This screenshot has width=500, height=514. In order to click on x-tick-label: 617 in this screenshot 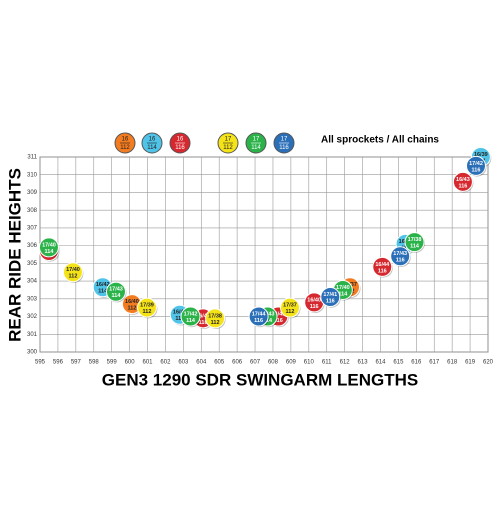, I will do `click(434, 363)`.